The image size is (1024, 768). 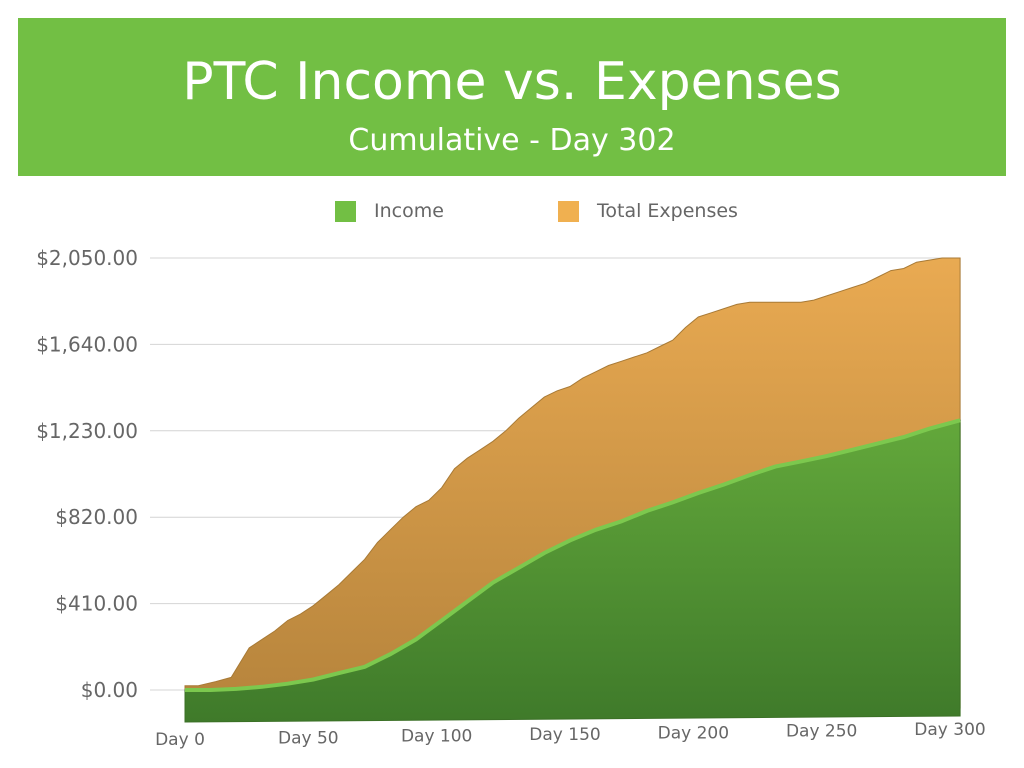 I want to click on legend: Income Total Expenses, so click(x=512, y=212).